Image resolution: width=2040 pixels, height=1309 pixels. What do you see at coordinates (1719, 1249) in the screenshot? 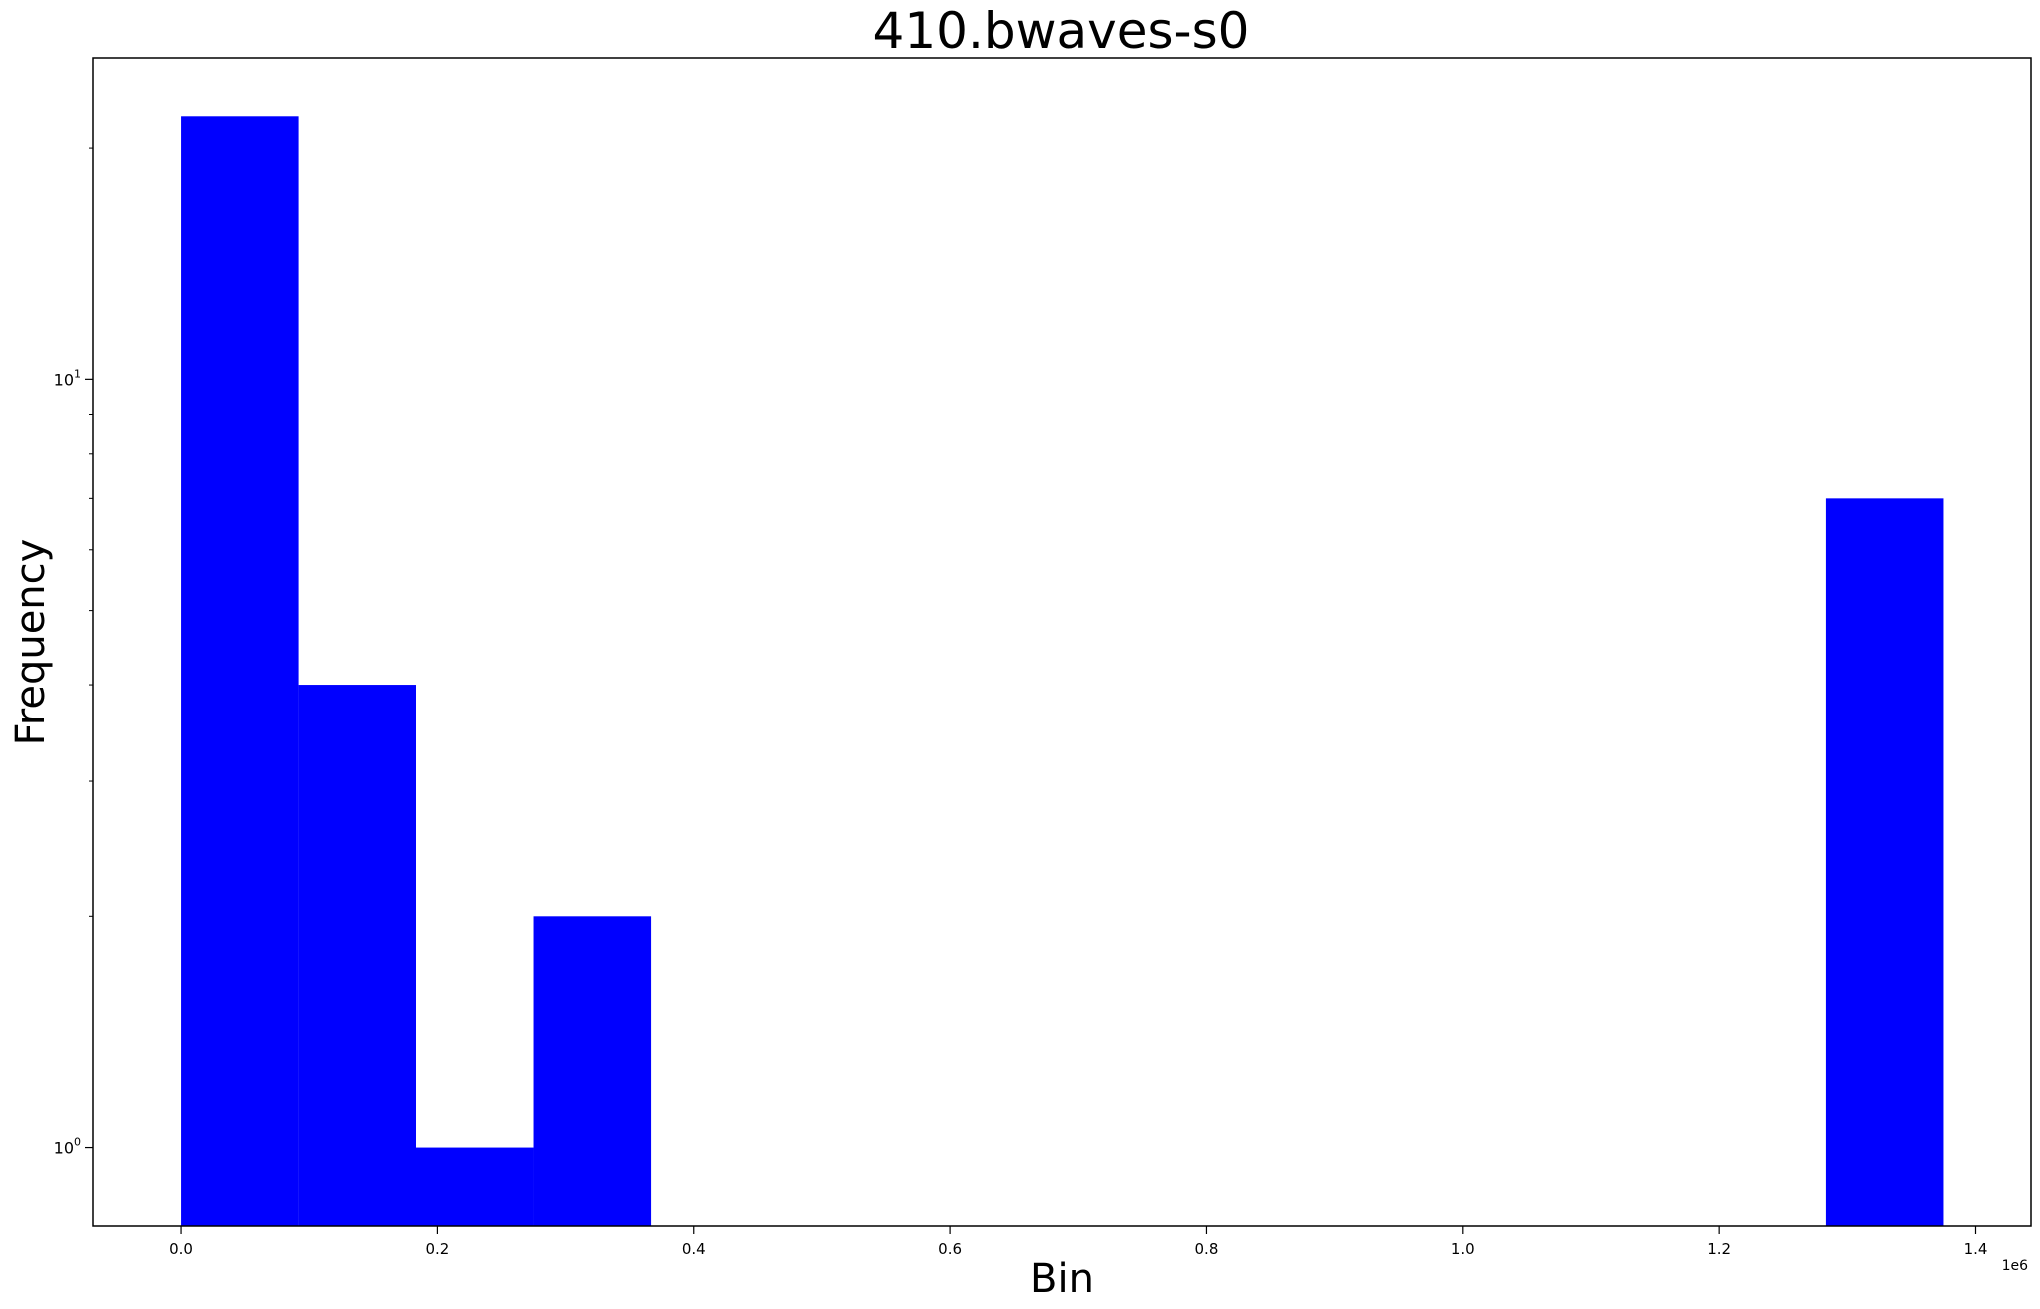
I see `x-tick-label-6: 1.2` at bounding box center [1719, 1249].